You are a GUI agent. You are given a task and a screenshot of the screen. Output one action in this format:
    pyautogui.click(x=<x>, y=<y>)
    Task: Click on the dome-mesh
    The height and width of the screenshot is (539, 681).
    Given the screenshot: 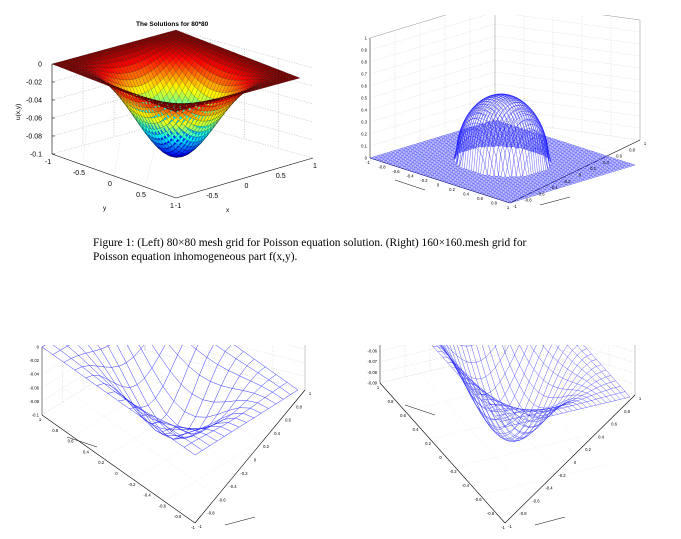 What is the action you would take?
    pyautogui.click(x=502, y=148)
    